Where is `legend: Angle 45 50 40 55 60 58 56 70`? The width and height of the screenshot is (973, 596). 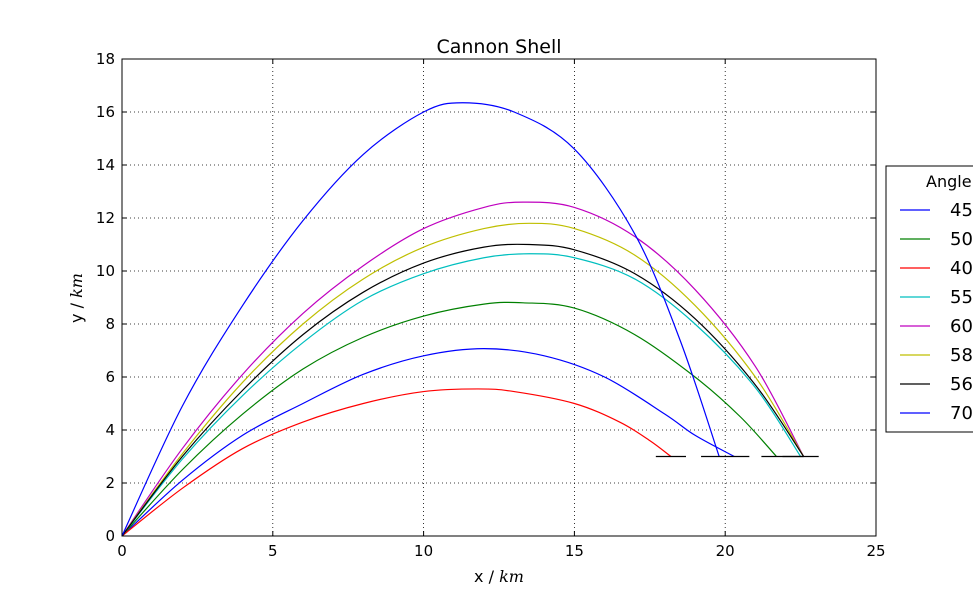
legend: Angle 45 50 40 55 60 58 56 70 is located at coordinates (929, 299).